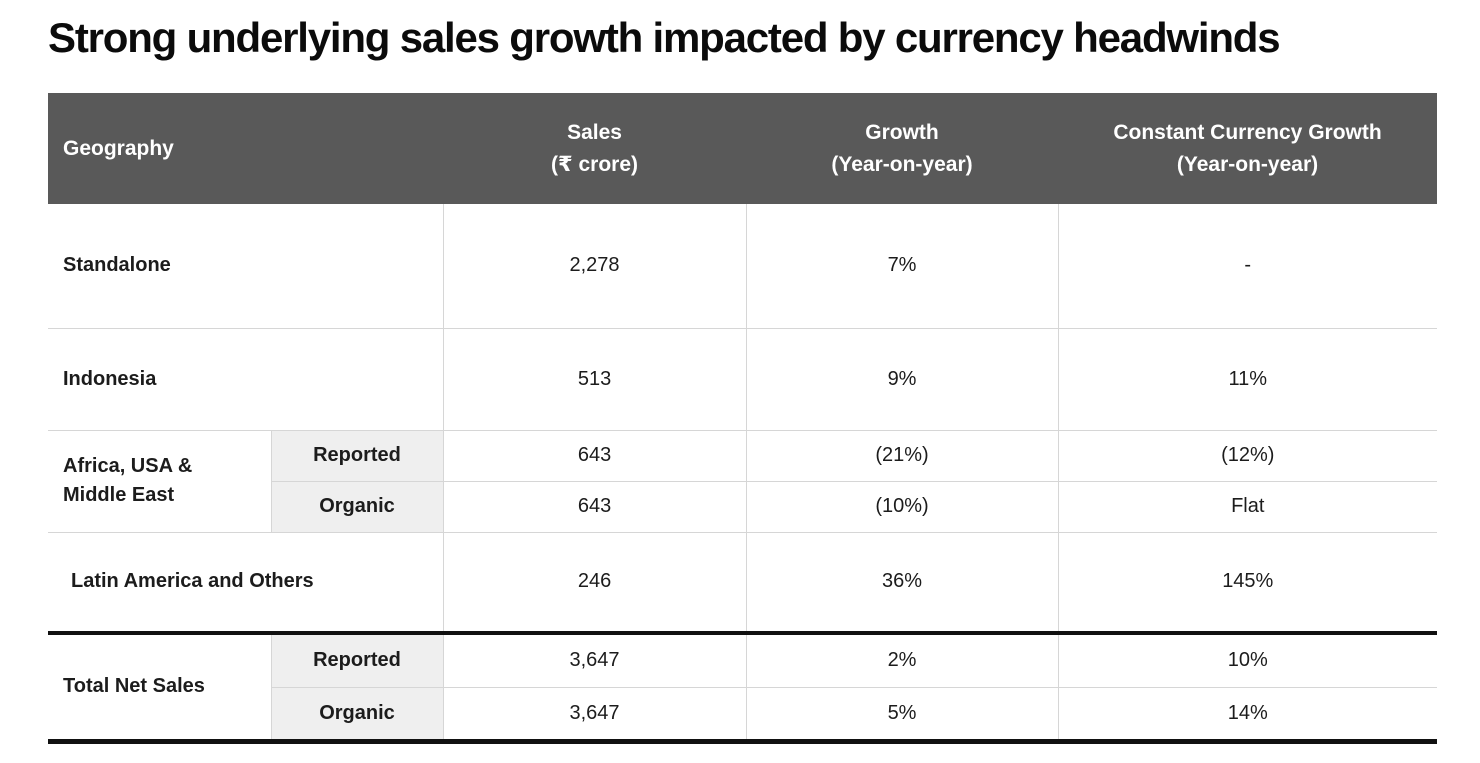 This screenshot has height=763, width=1480. I want to click on header-geography-label: Geography, so click(118, 148).